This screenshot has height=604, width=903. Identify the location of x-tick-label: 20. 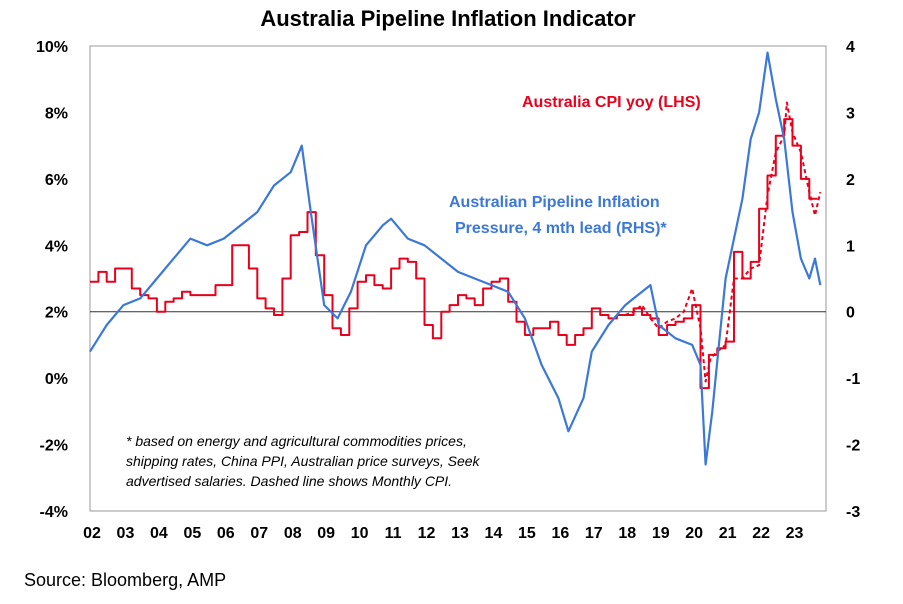
(694, 533).